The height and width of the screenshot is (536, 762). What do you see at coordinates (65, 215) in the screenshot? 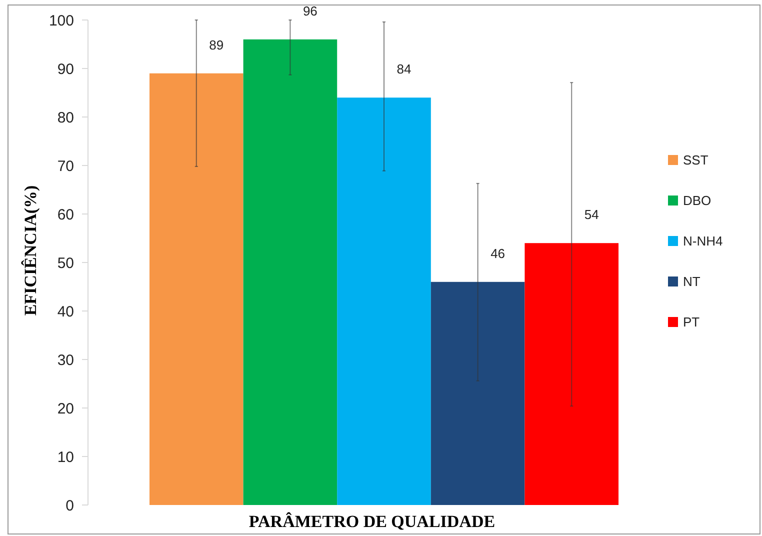
I see `y-tick-label: 60` at bounding box center [65, 215].